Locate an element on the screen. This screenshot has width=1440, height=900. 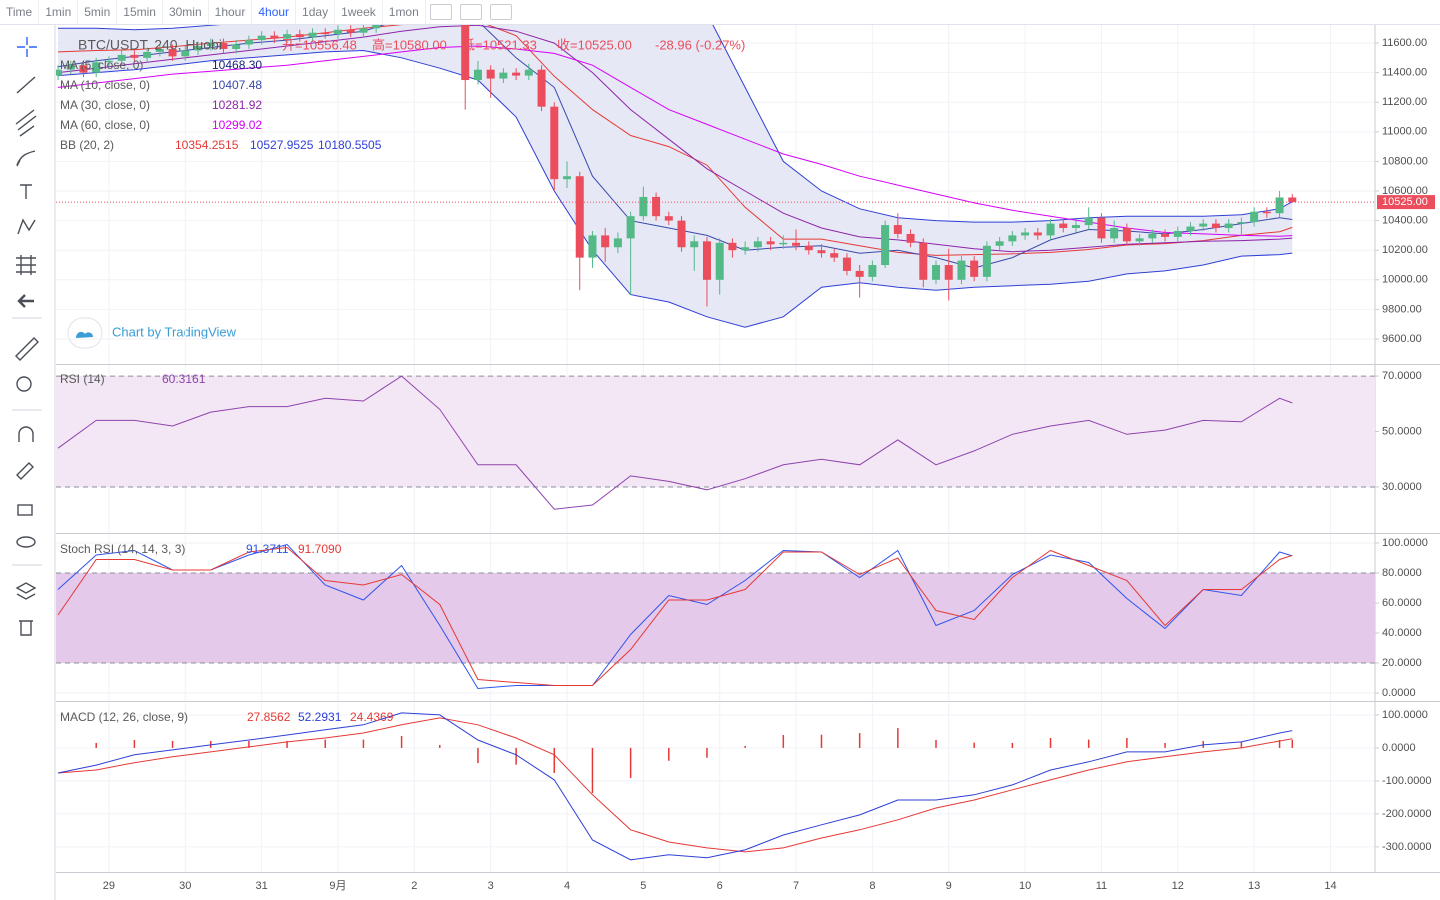
x-tick-label: 9月 is located at coordinates (337, 886).